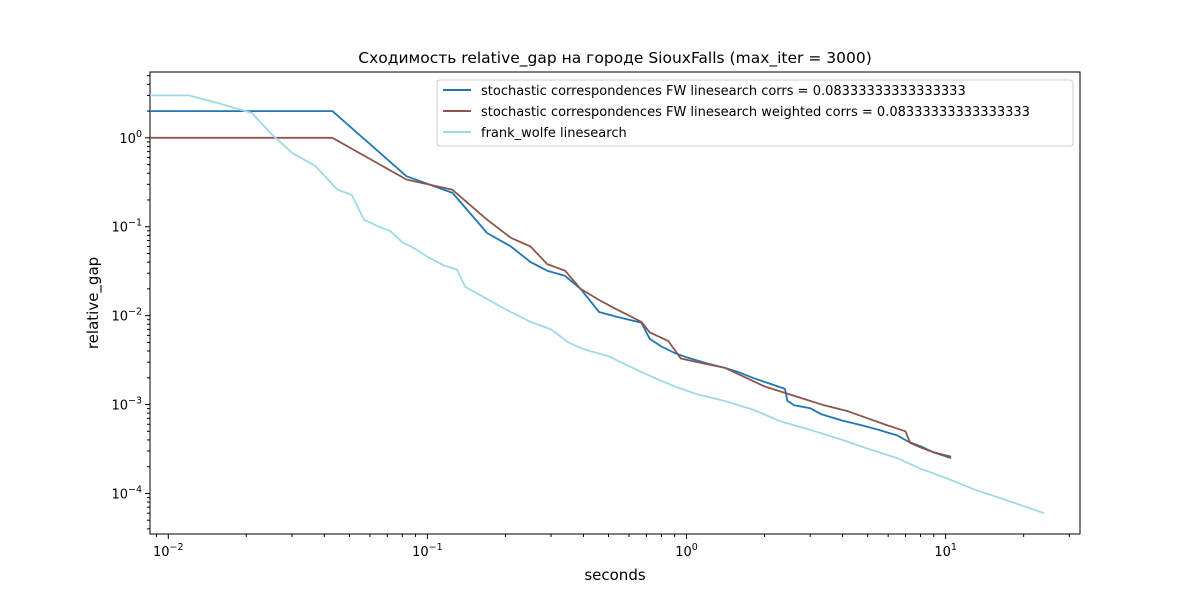 The height and width of the screenshot is (600, 1200). What do you see at coordinates (554, 133) in the screenshot?
I see `legend-label-2: frank_wolfe linesearch` at bounding box center [554, 133].